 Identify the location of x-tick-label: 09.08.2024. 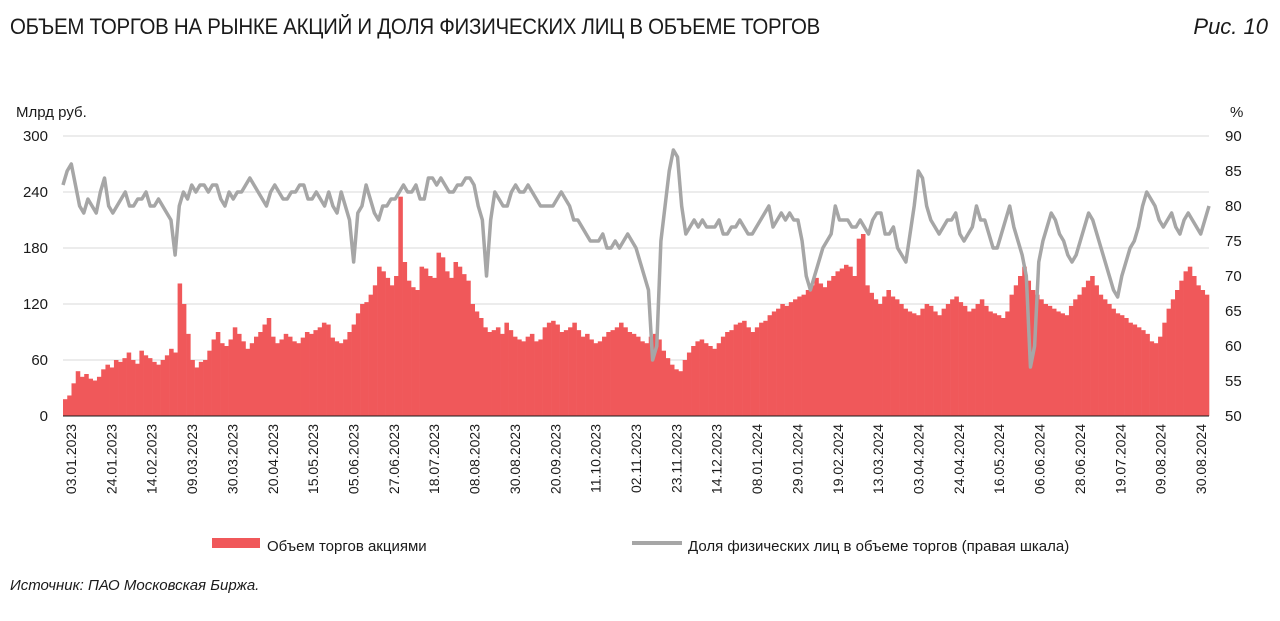
(1161, 459).